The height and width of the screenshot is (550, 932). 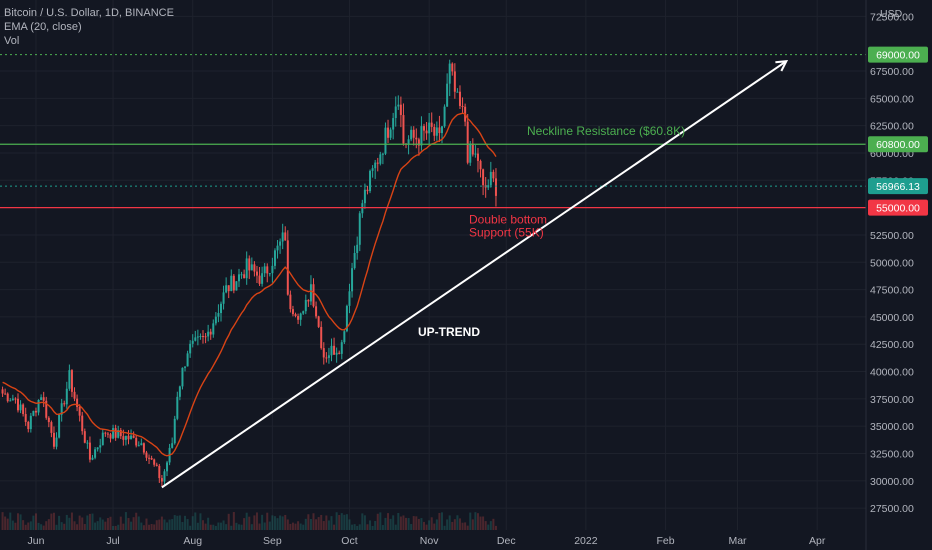 I want to click on y-tick-label: 37500.00, so click(x=892, y=400).